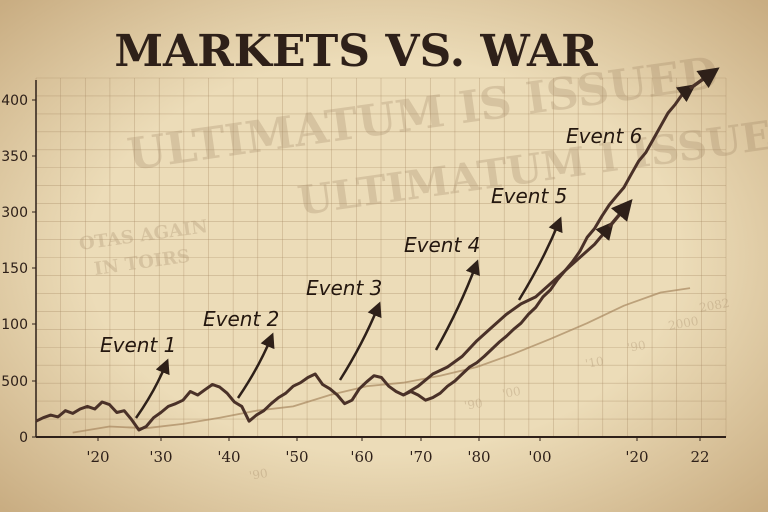 This screenshot has height=512, width=768. Describe the element at coordinates (442, 245) in the screenshot. I see `annotation-label: Event 4` at that location.